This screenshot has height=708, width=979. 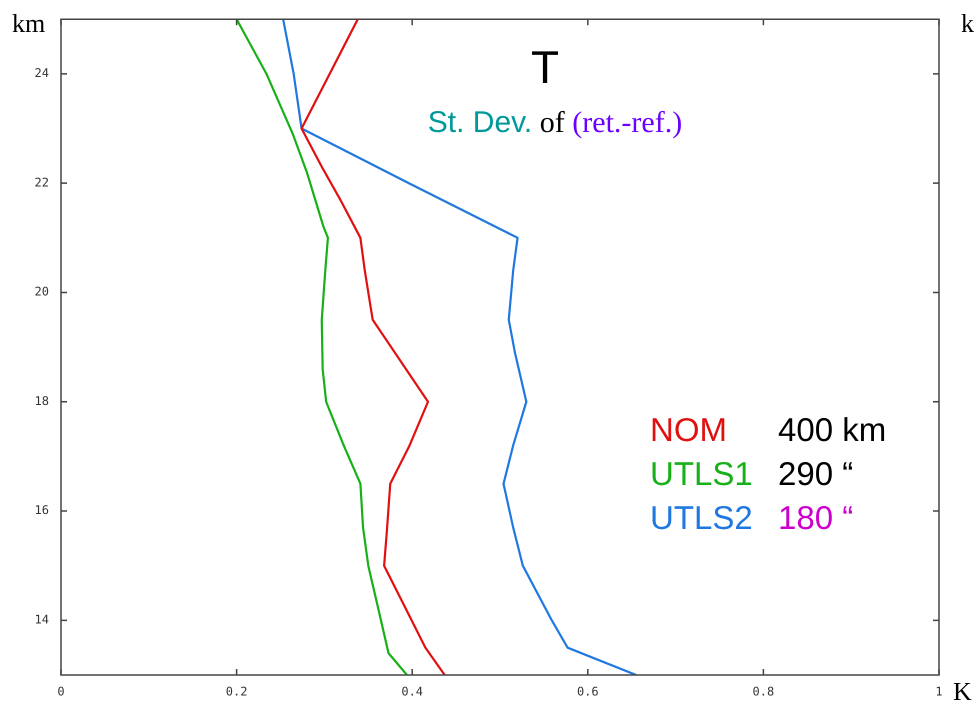 I want to click on text: UTLS2, so click(x=702, y=518).